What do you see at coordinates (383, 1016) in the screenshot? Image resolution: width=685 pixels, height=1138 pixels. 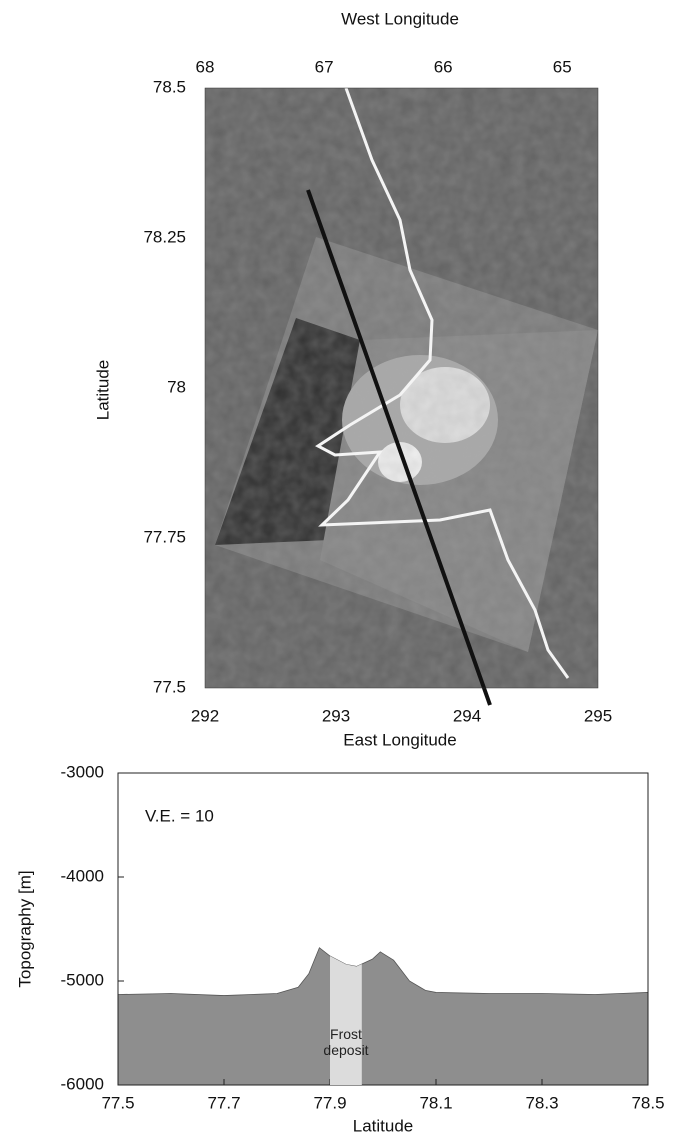 I see `area` at bounding box center [383, 1016].